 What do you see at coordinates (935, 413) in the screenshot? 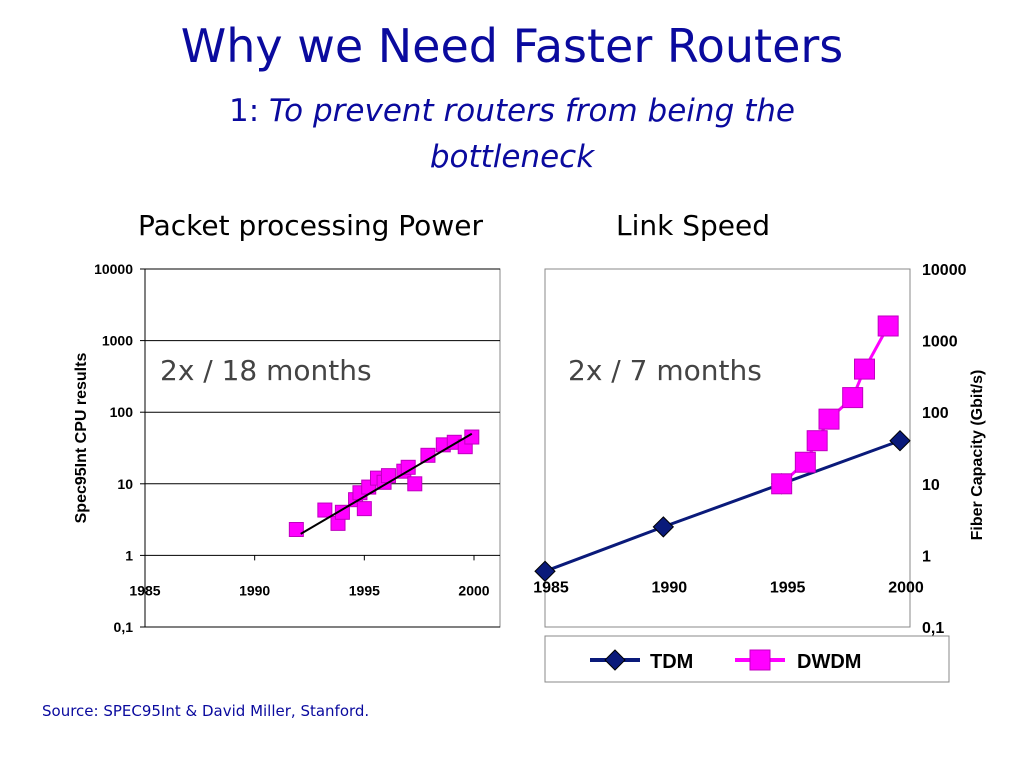
I see `right-y-tick-label: 100` at bounding box center [935, 413].